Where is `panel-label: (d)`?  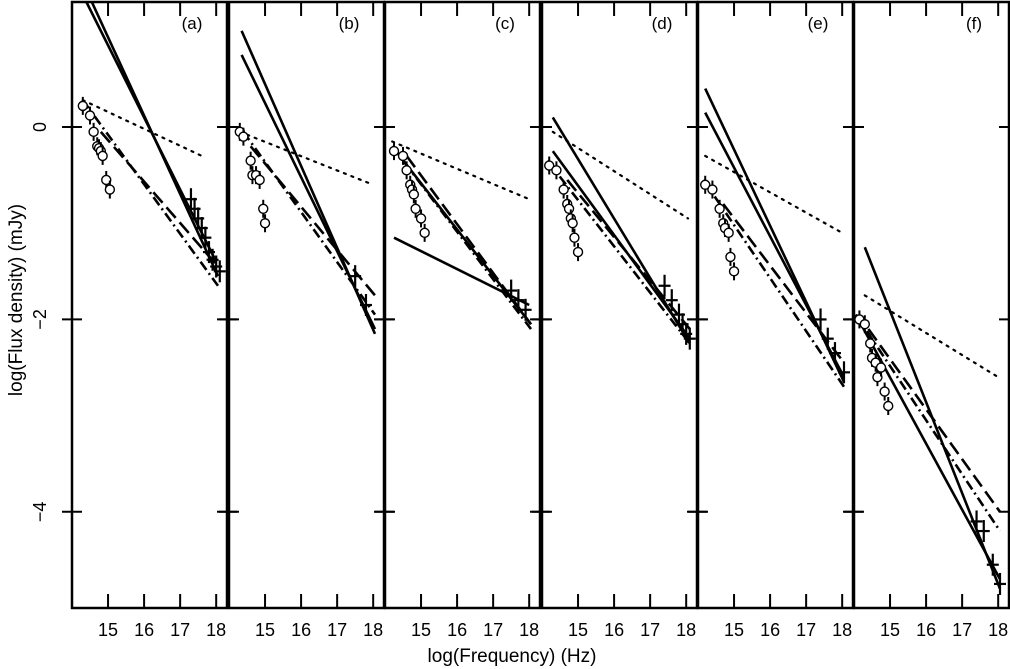
panel-label: (d) is located at coordinates (662, 23).